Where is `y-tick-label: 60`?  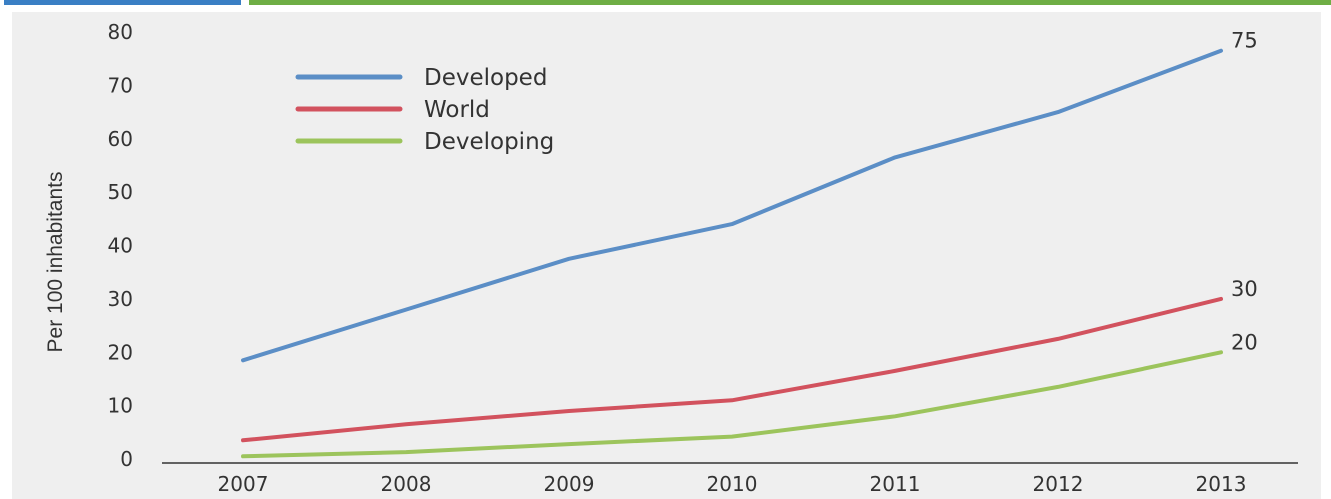 y-tick-label: 60 is located at coordinates (120, 139).